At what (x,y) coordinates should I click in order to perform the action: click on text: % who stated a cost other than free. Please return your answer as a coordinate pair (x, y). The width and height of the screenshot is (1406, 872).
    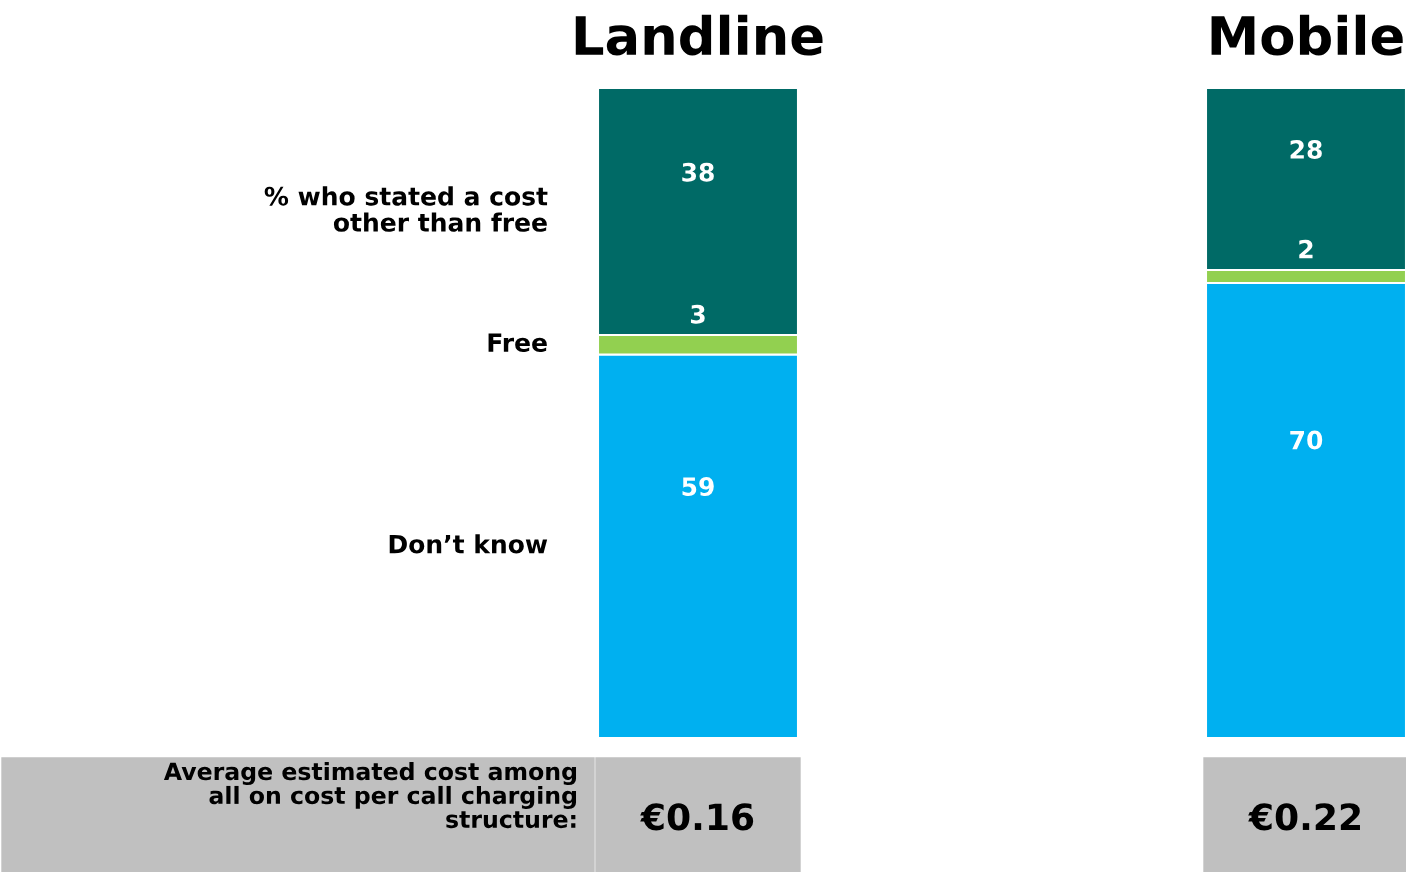
    Looking at the image, I should click on (406, 209).